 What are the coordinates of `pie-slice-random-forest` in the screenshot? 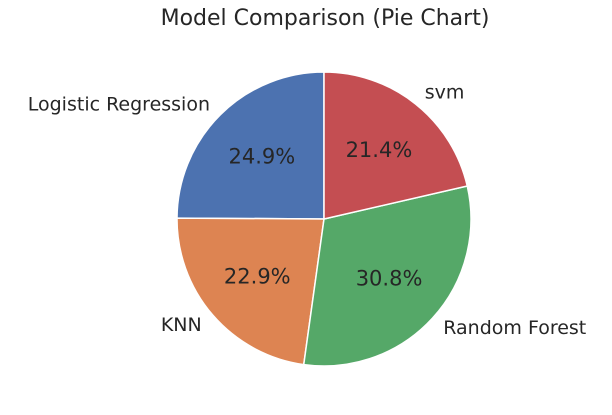 It's located at (387, 276).